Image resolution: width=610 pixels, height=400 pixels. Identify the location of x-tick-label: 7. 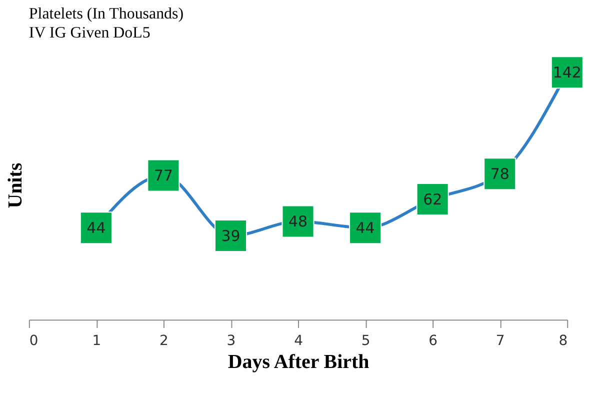
(500, 340).